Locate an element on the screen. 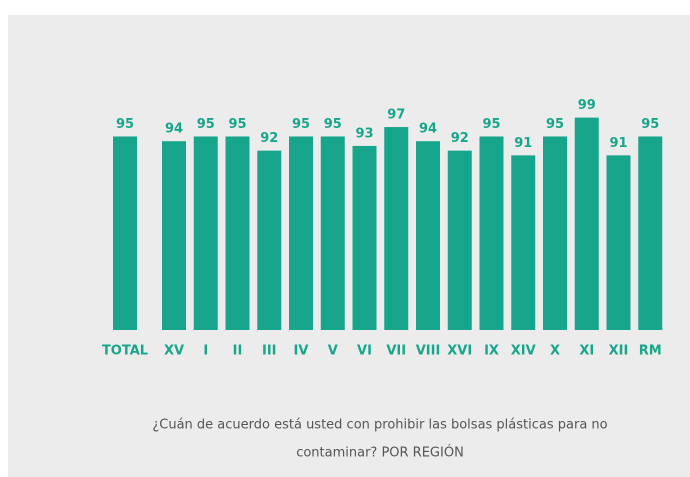 The width and height of the screenshot is (690, 477). x-tick-label: XV is located at coordinates (174, 351).